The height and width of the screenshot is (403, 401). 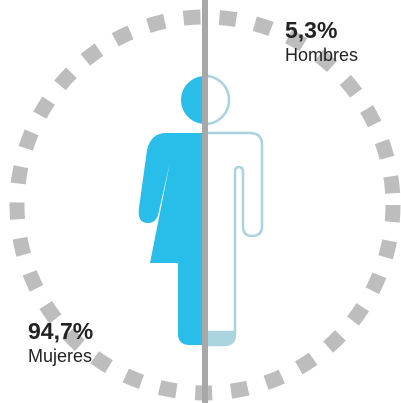 I want to click on category-label: Hombres, so click(x=321, y=55).